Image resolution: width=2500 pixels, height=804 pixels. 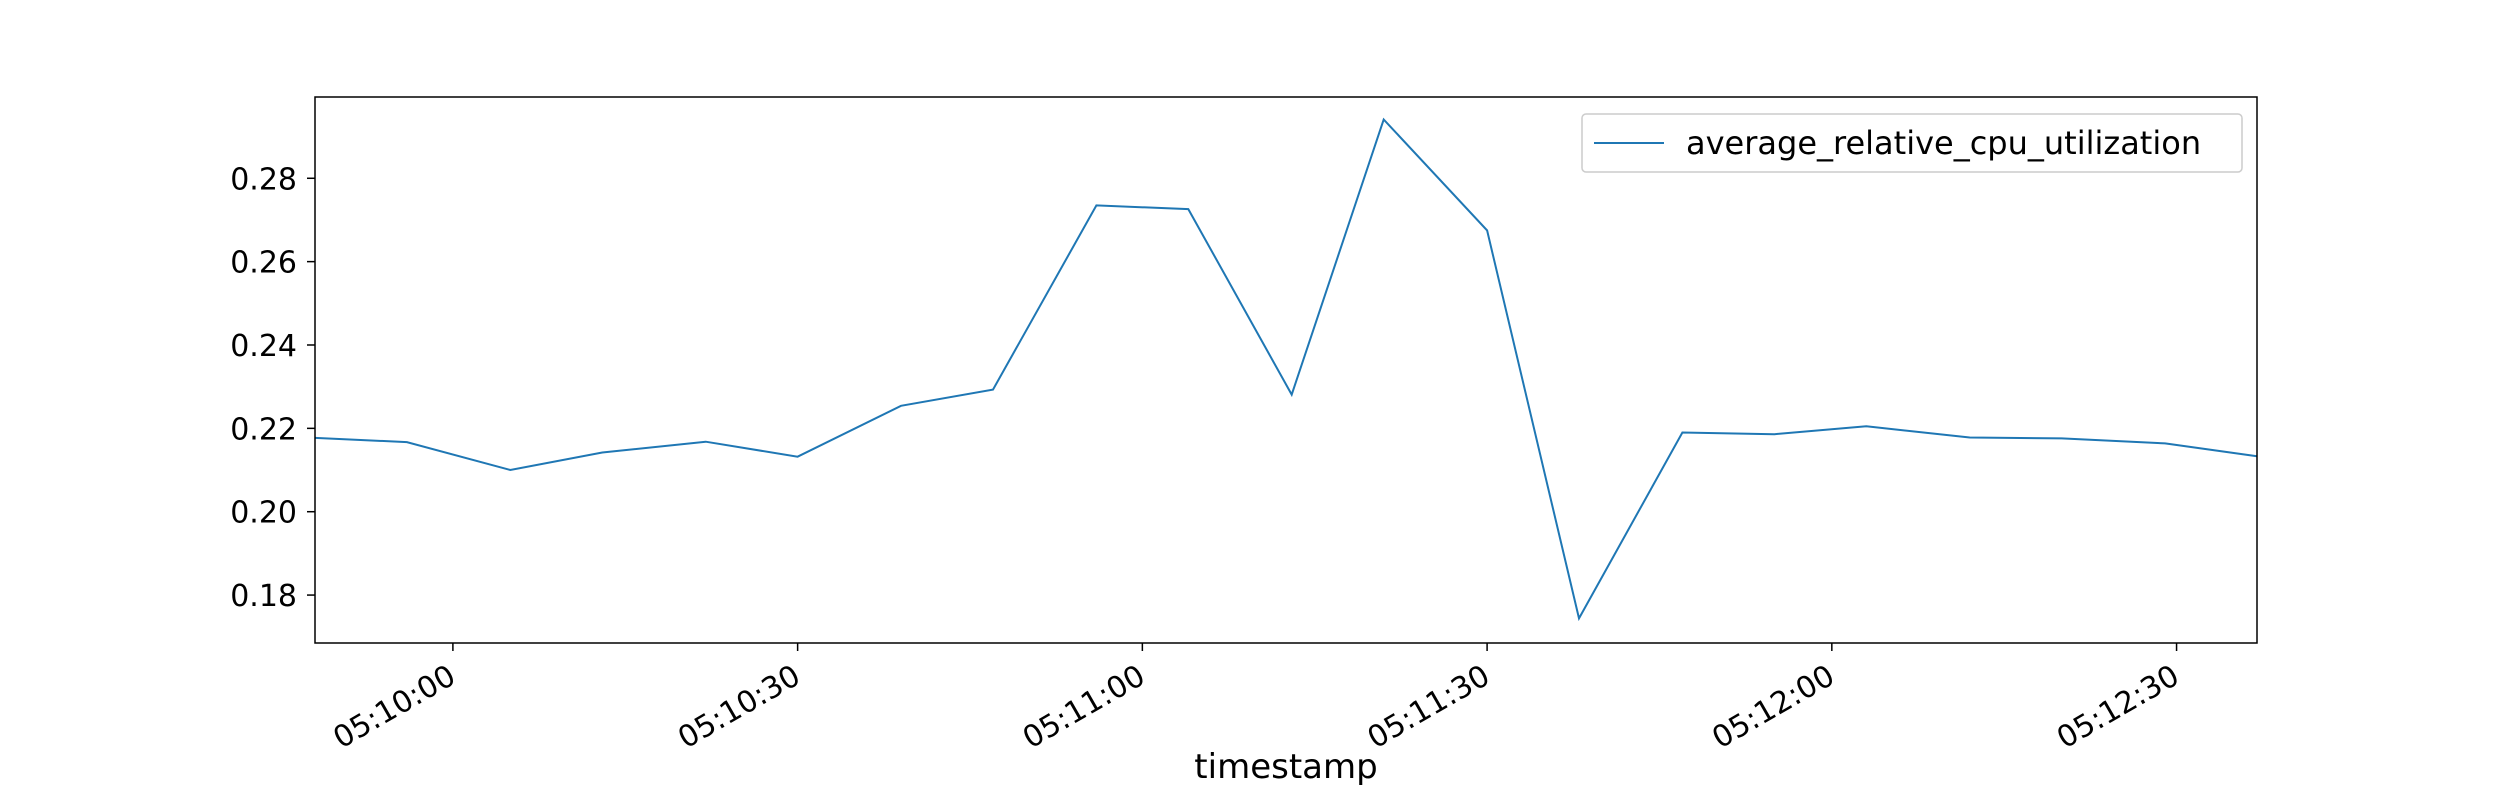 I want to click on y-tick-label: 0.28, so click(x=263, y=179).